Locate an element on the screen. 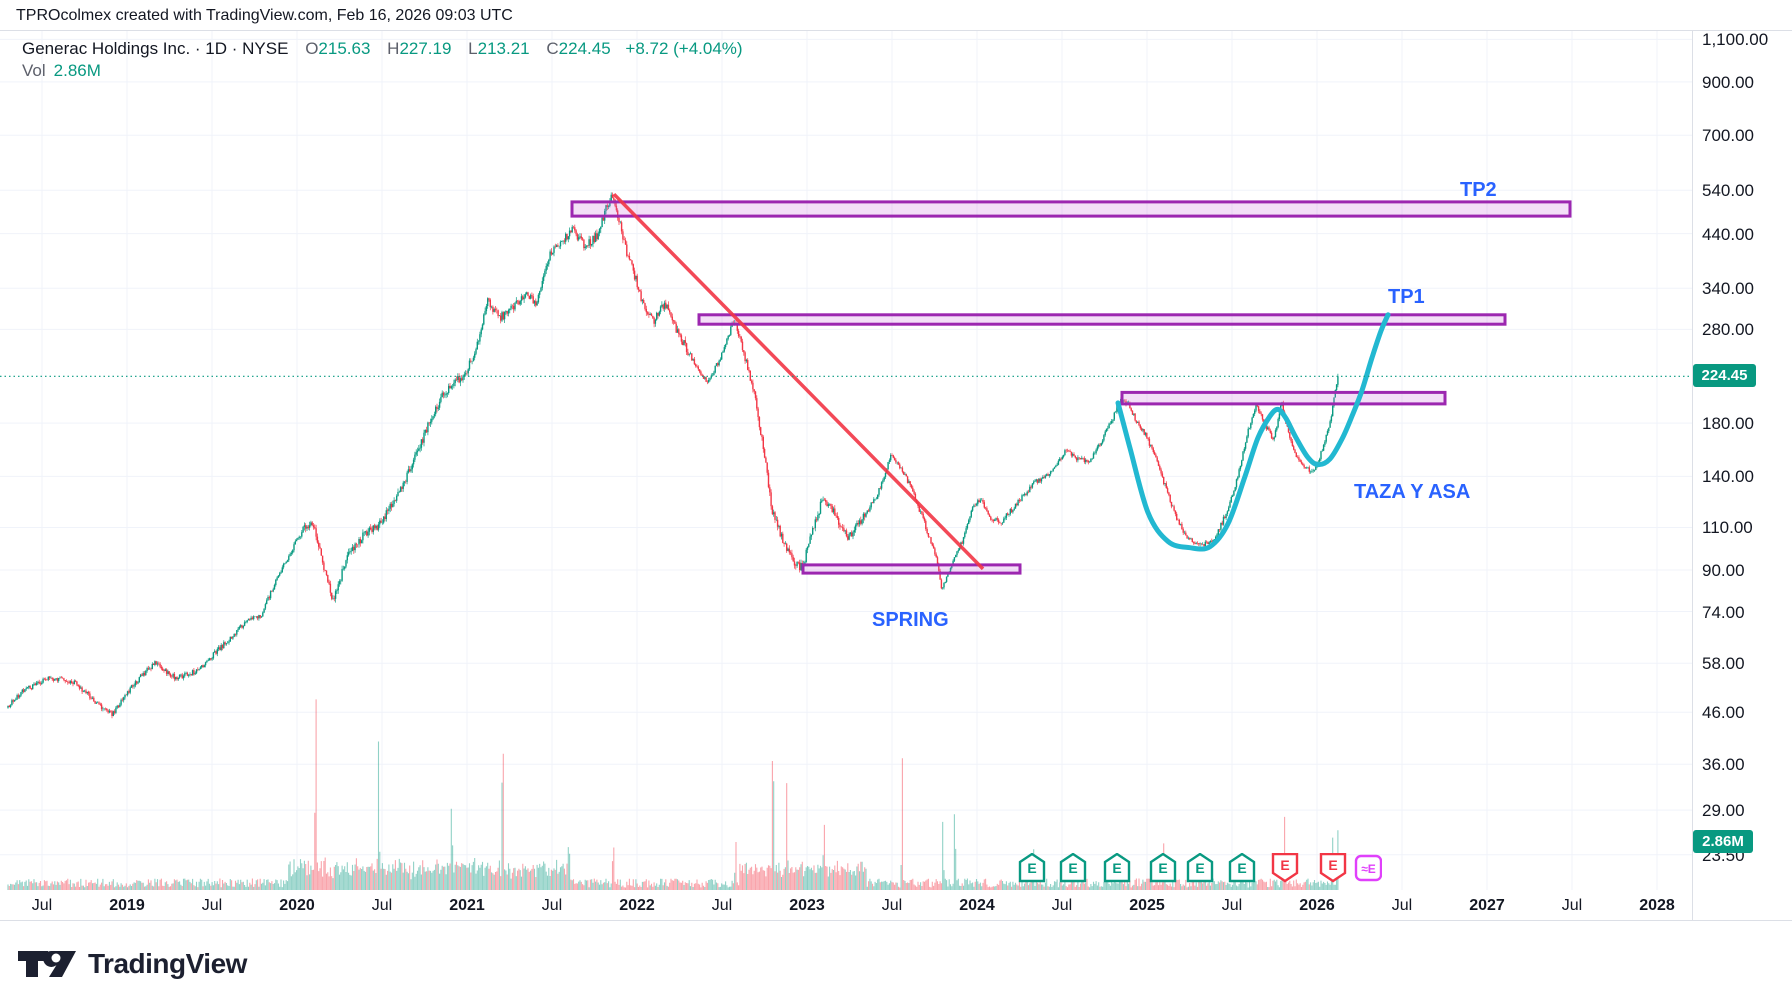  price-axis-tick: 74.00 is located at coordinates (1723, 612).